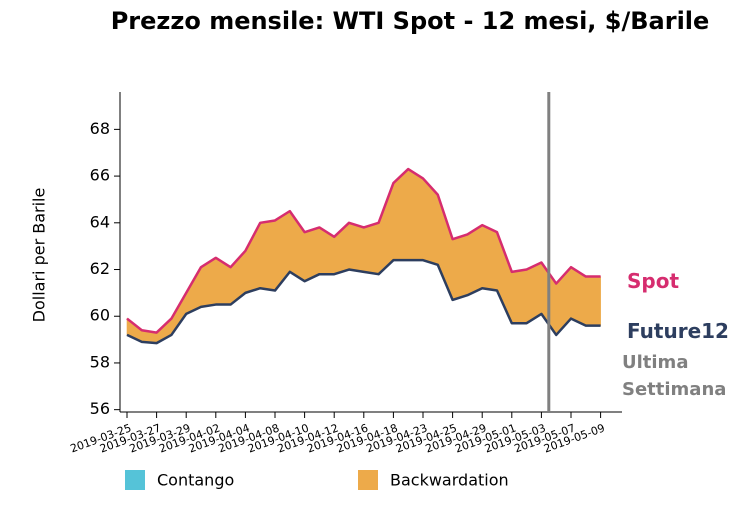  Describe the element at coordinates (195, 480) in the screenshot. I see `legend-label: Contango` at that location.